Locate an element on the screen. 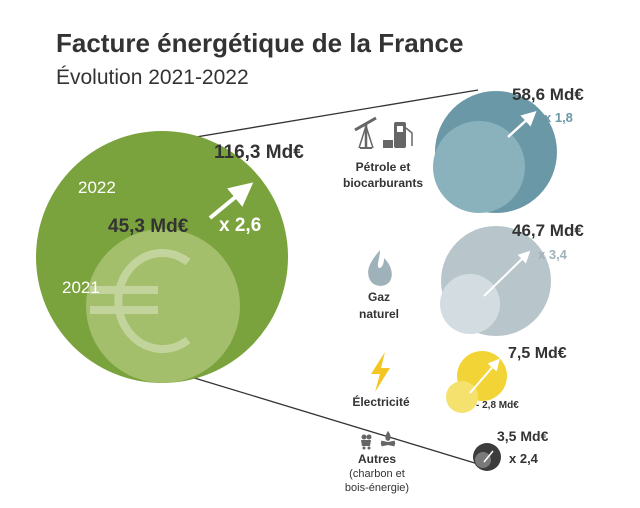 The width and height of the screenshot is (640, 508). total-multiplier: x 2,6 is located at coordinates (240, 225).